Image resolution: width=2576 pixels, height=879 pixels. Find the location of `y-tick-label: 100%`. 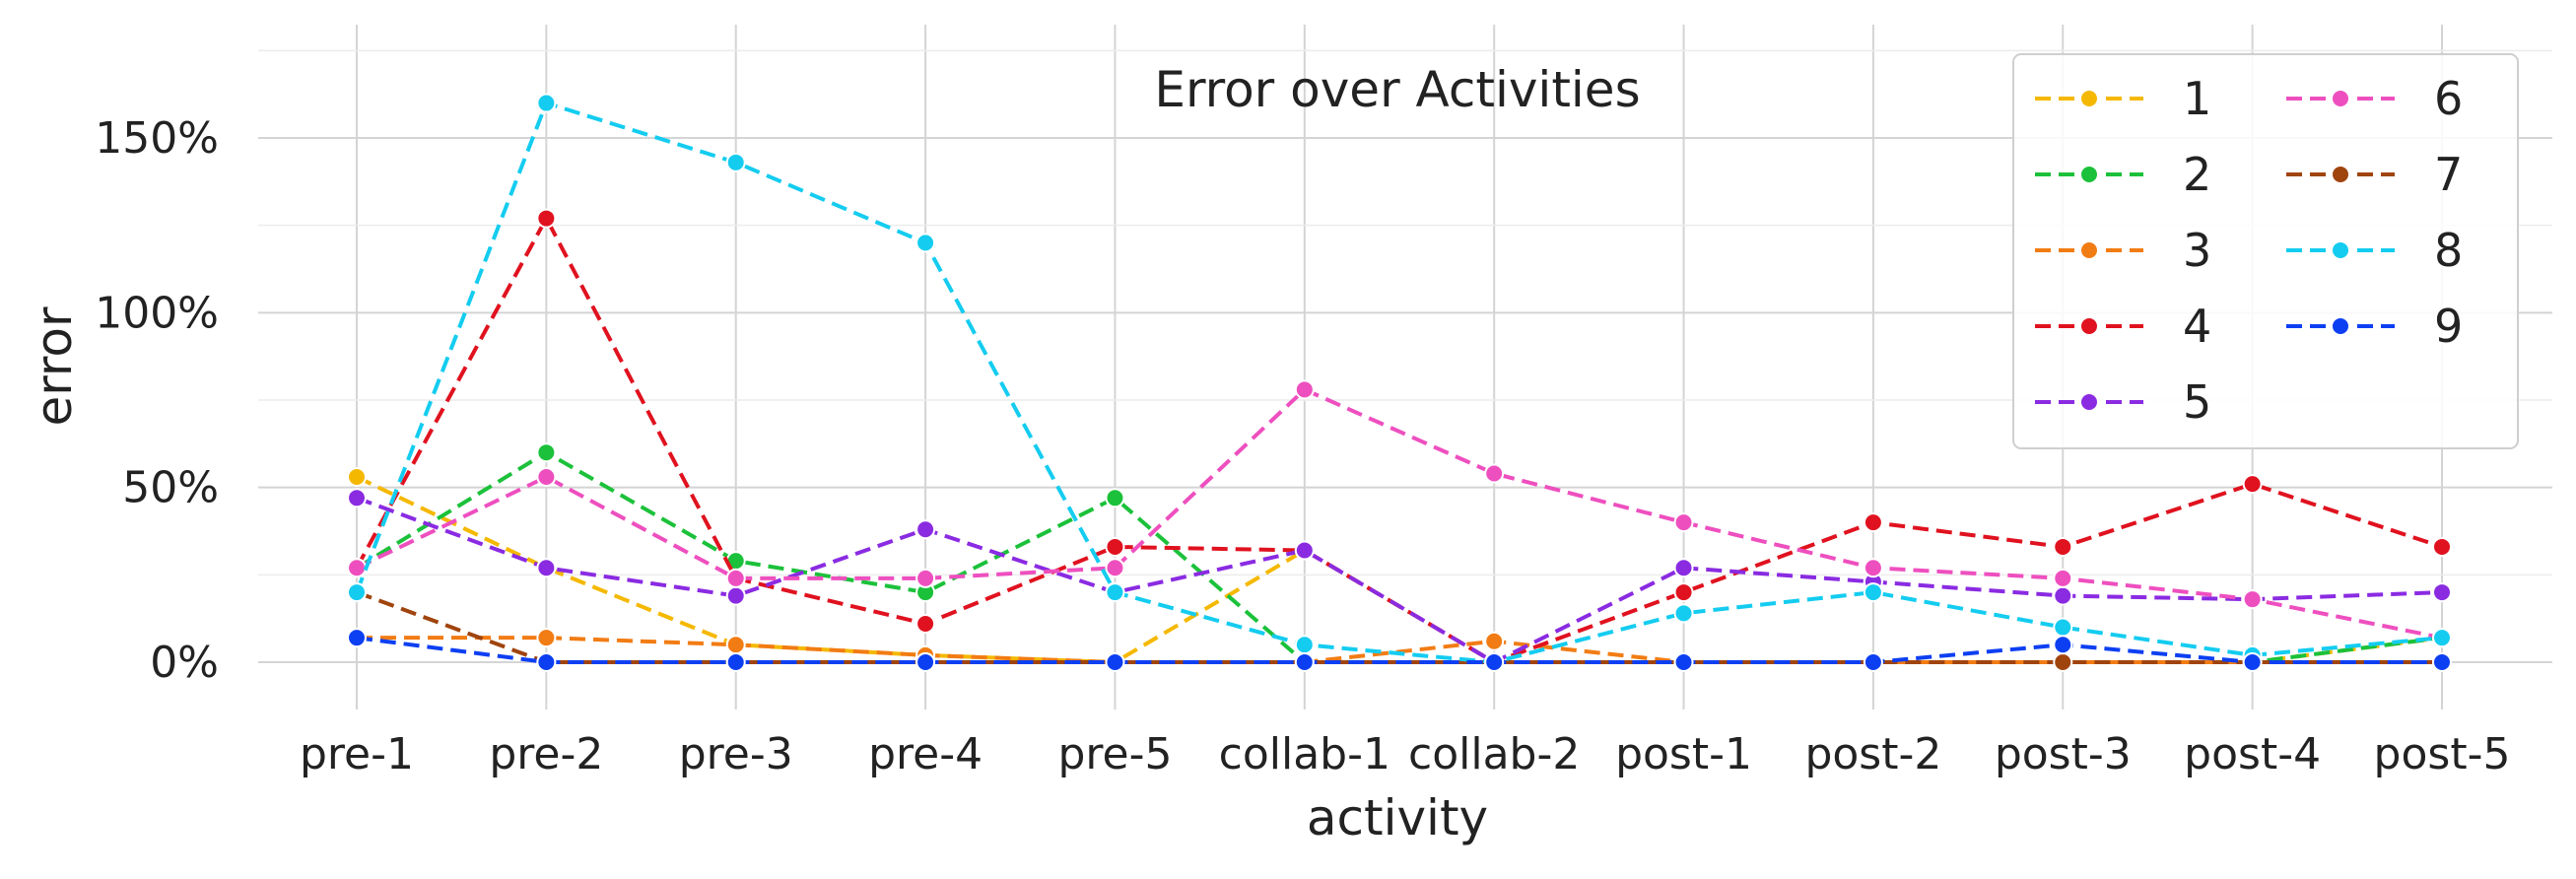

y-tick-label: 100% is located at coordinates (157, 313).